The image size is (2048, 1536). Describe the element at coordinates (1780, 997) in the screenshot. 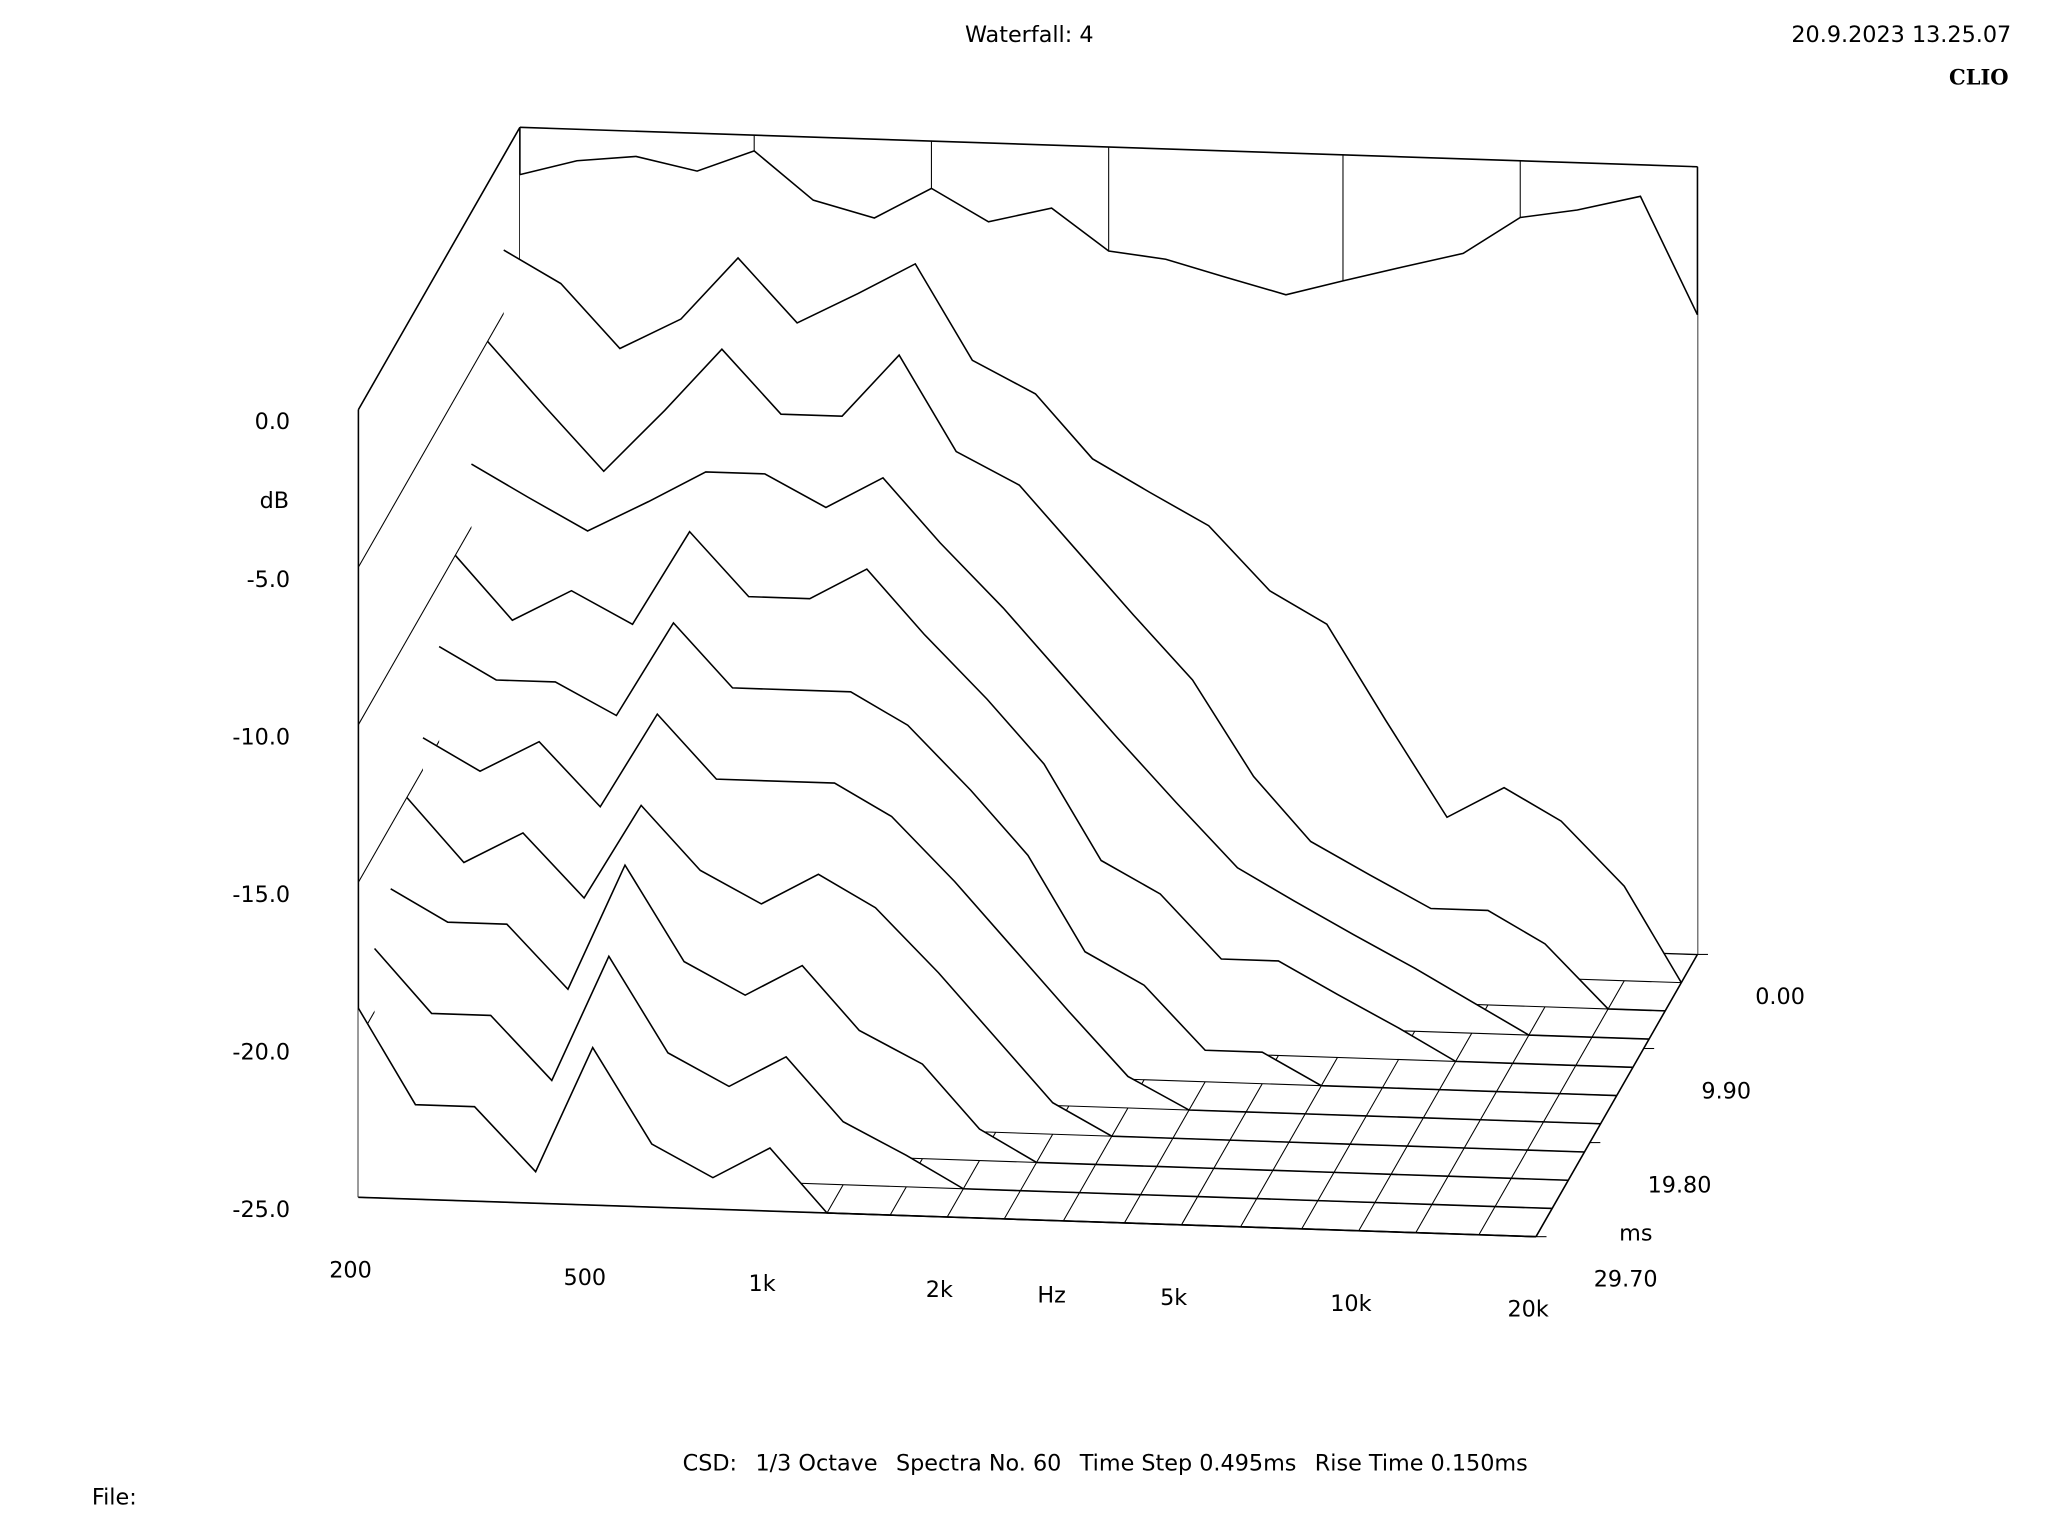

I see `z-tick-label: 0.00` at that location.